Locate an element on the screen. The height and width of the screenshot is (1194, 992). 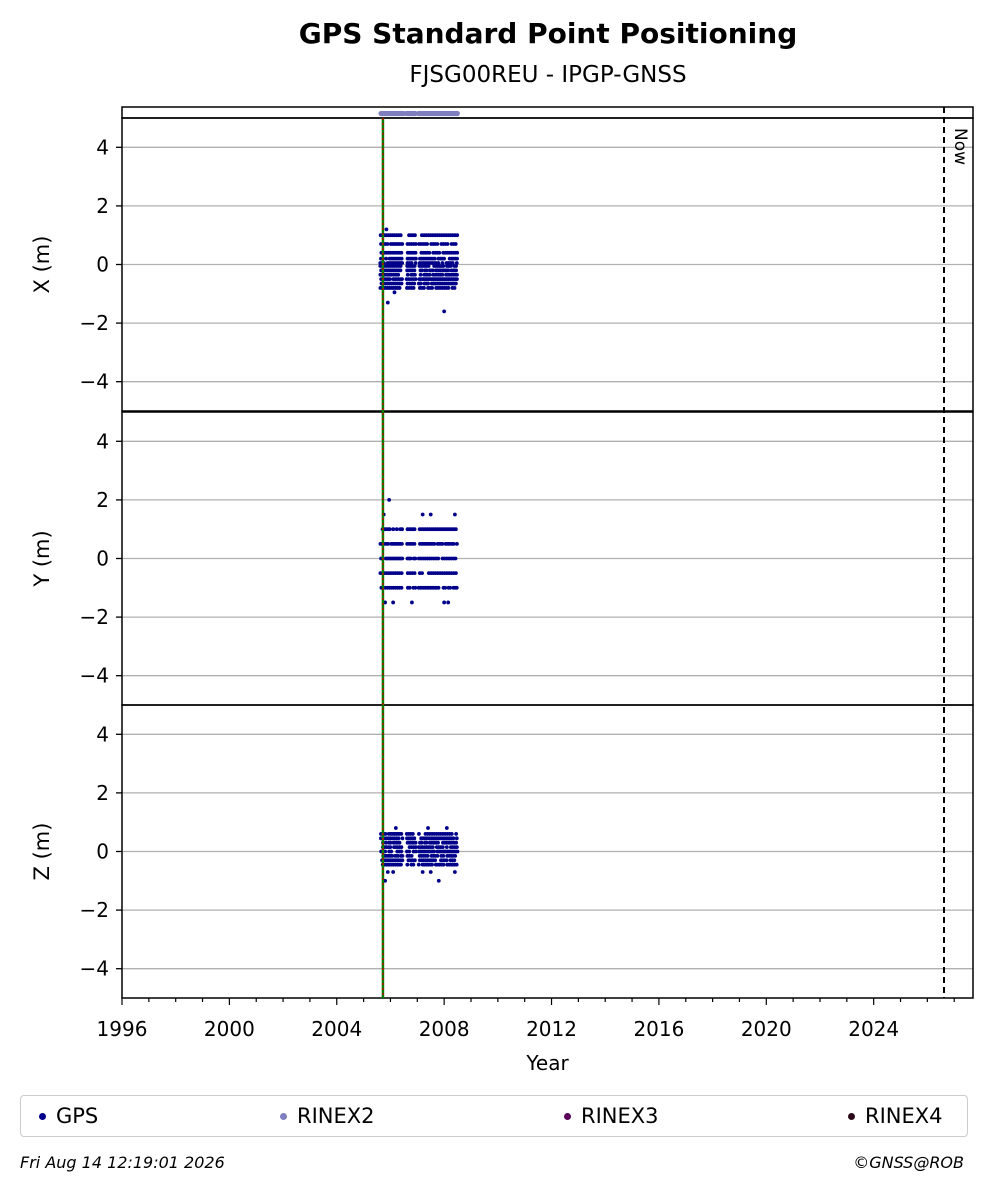
legend: GPS RINEX2 RINEX3 RINEX4 is located at coordinates (494, 1116).